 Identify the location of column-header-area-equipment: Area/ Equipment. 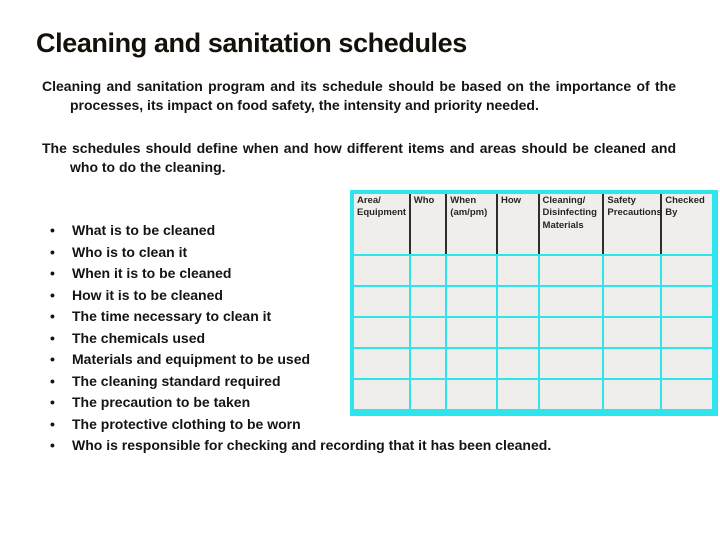
(381, 223).